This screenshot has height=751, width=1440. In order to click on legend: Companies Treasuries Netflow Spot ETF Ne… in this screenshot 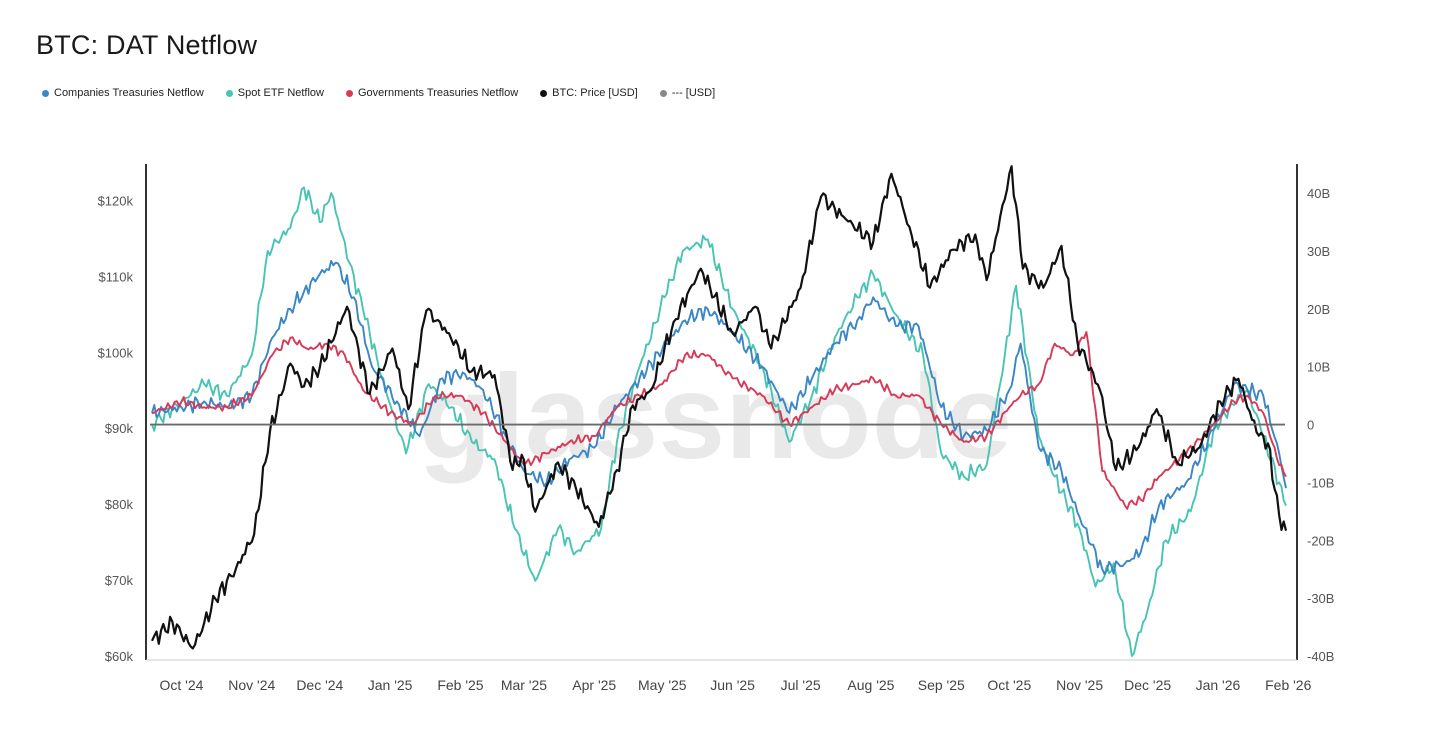, I will do `click(378, 93)`.